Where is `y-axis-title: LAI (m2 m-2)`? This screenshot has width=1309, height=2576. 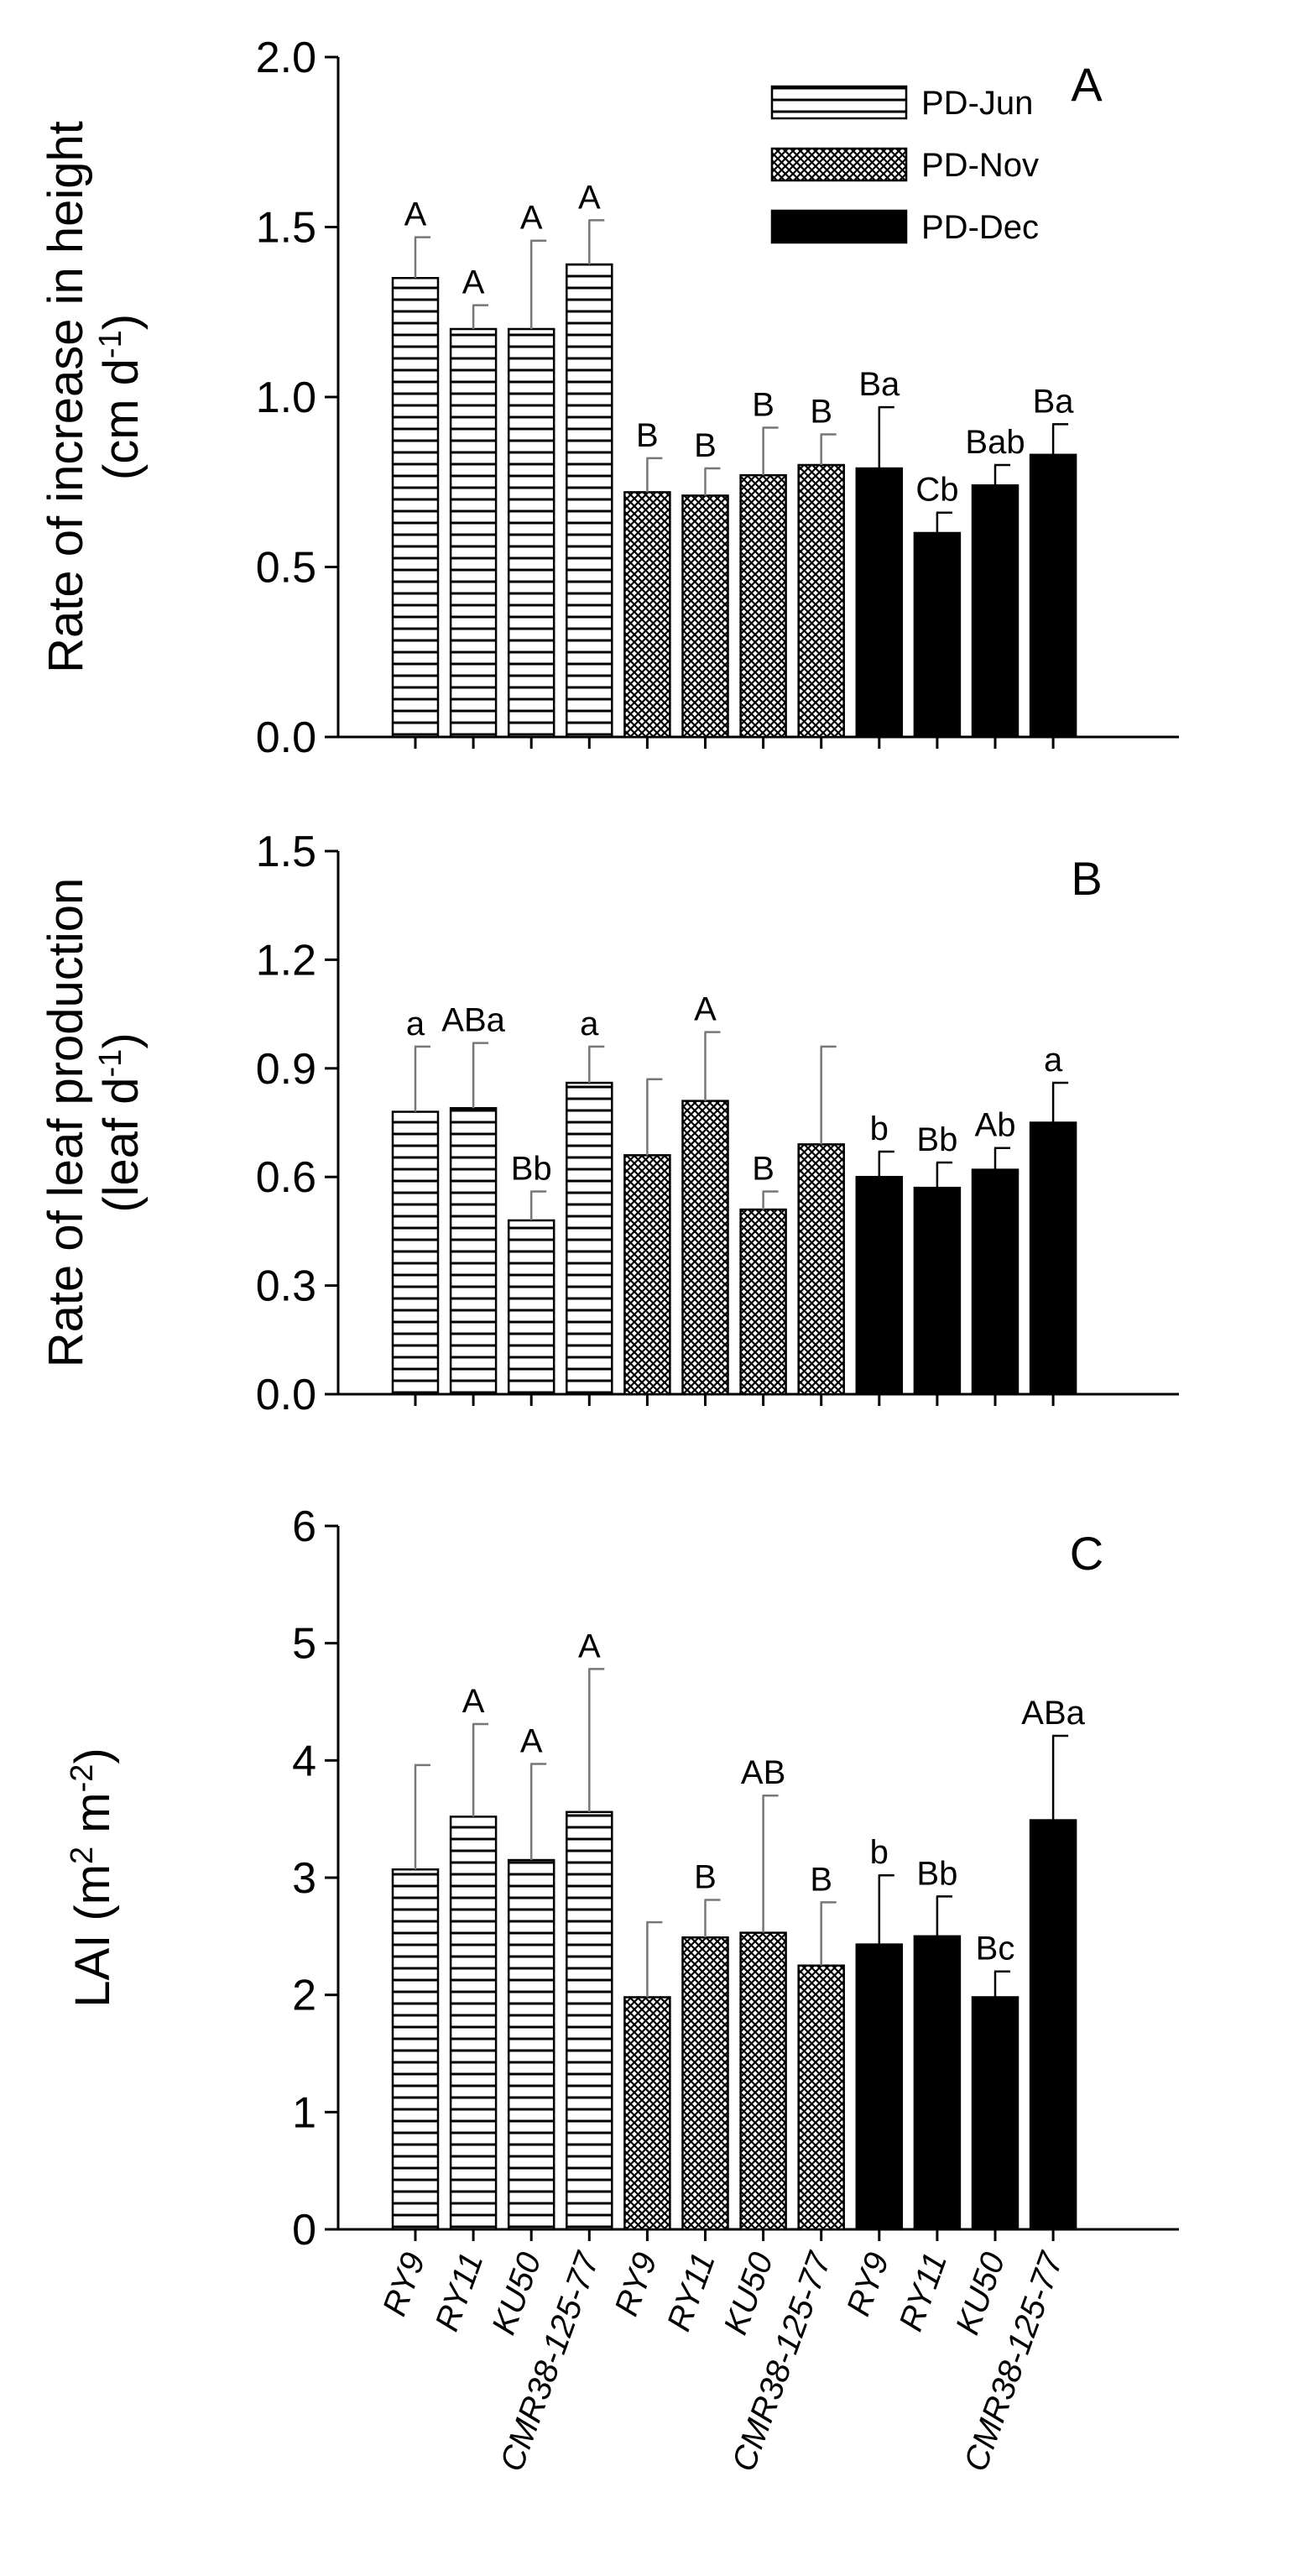
y-axis-title: LAI (m2 m-2) is located at coordinates (92, 1878).